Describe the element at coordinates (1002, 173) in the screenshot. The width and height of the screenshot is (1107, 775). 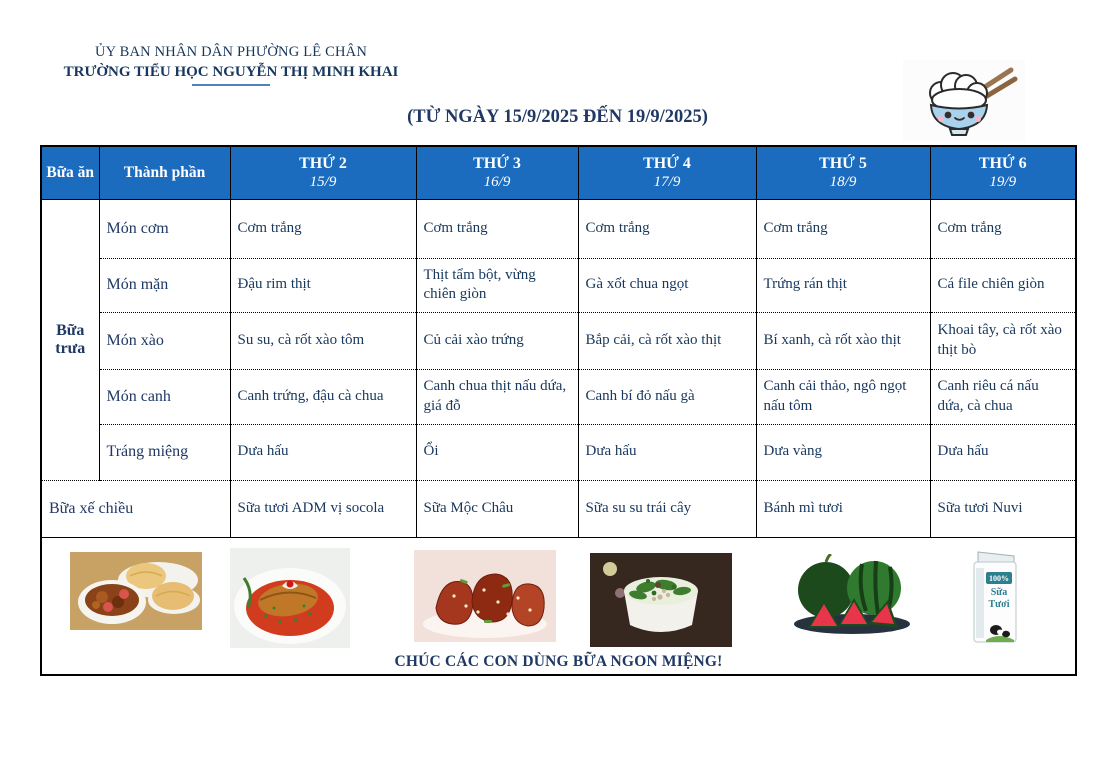
I see `col-header-friday: THỨ 6 19/9` at that location.